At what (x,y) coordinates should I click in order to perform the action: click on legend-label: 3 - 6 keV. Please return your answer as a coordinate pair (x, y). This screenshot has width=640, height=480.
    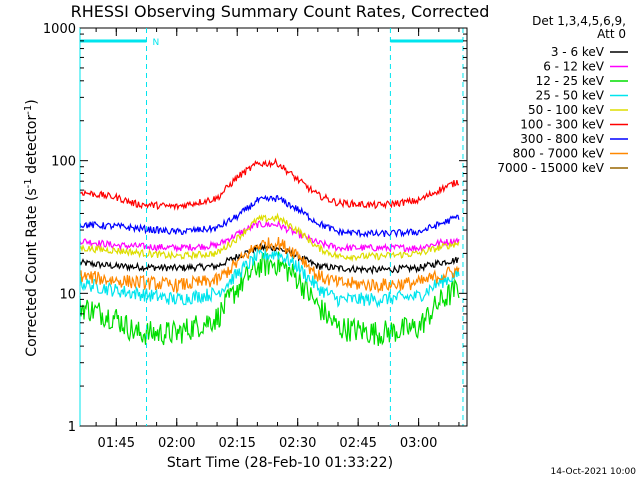
    Looking at the image, I should click on (578, 52).